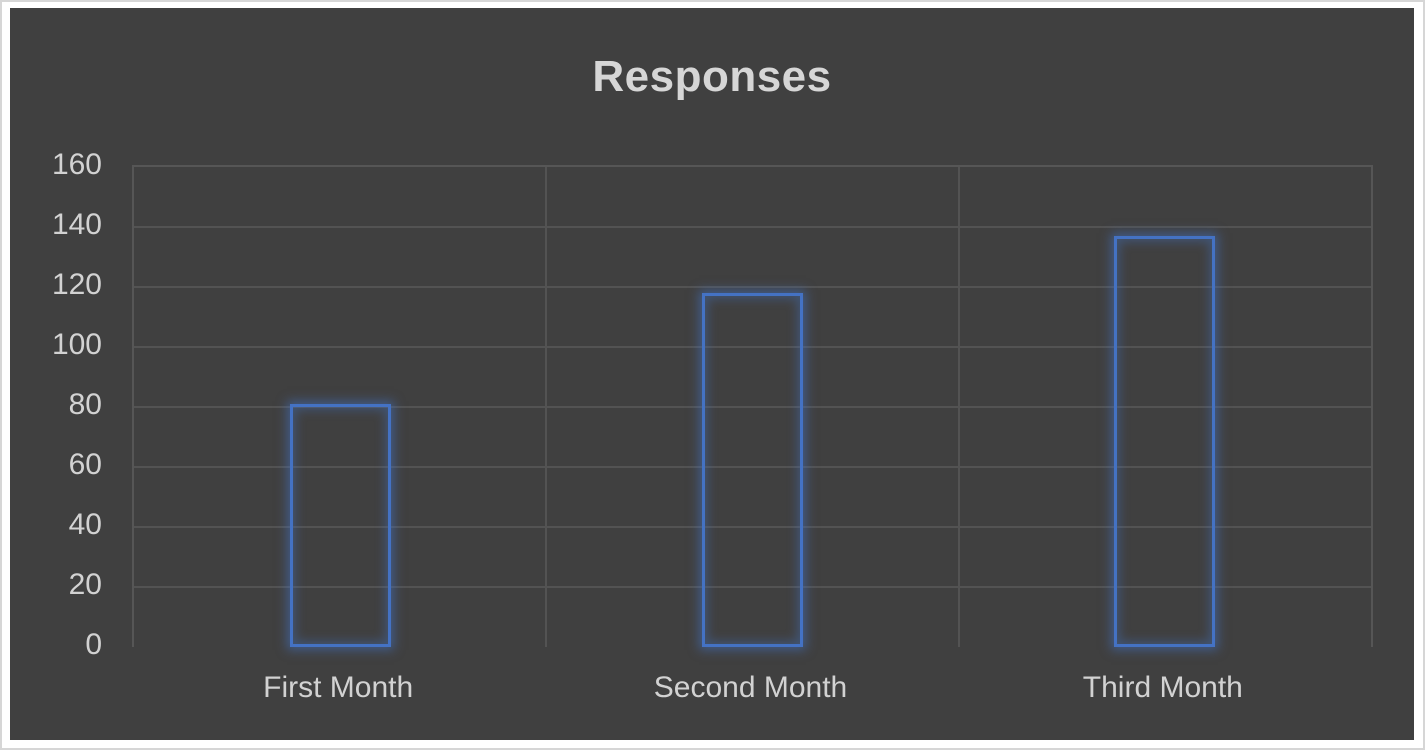 The image size is (1425, 750). I want to click on y-tick-label: 20, so click(85, 584).